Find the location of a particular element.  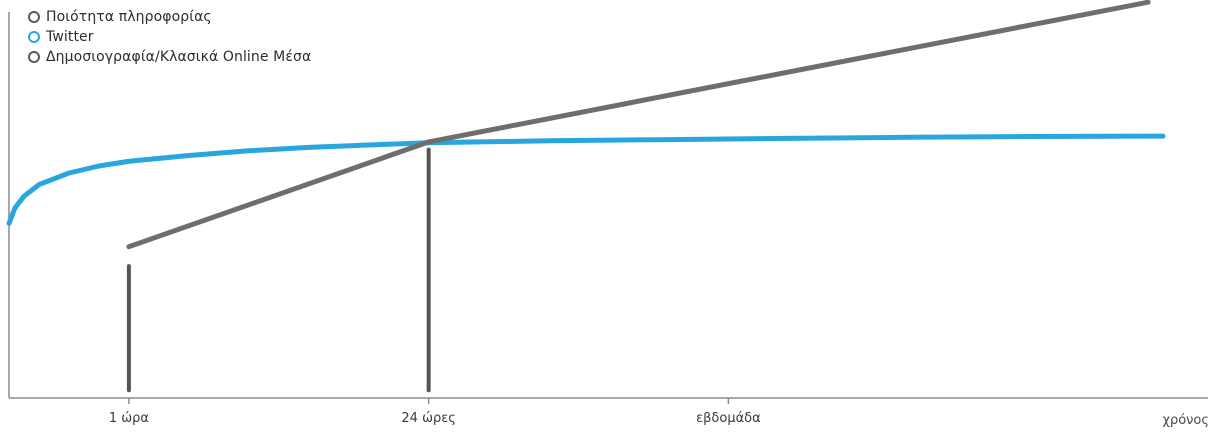

x-tick-label: 1 ώρα is located at coordinates (129, 418).